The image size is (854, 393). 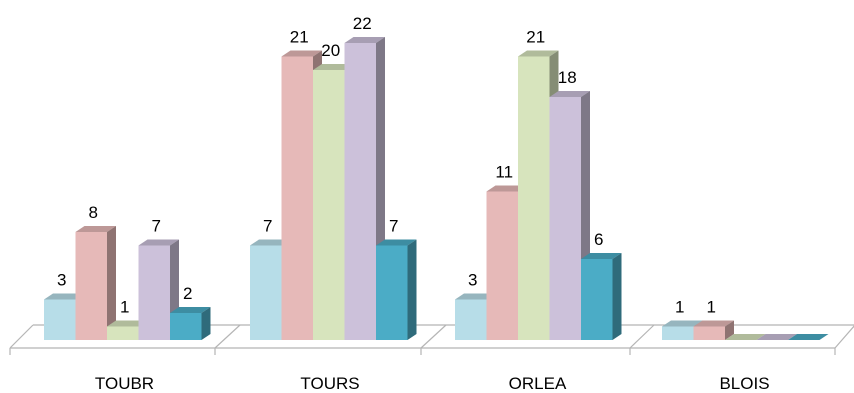 What do you see at coordinates (362, 23) in the screenshot?
I see `data-label: 22` at bounding box center [362, 23].